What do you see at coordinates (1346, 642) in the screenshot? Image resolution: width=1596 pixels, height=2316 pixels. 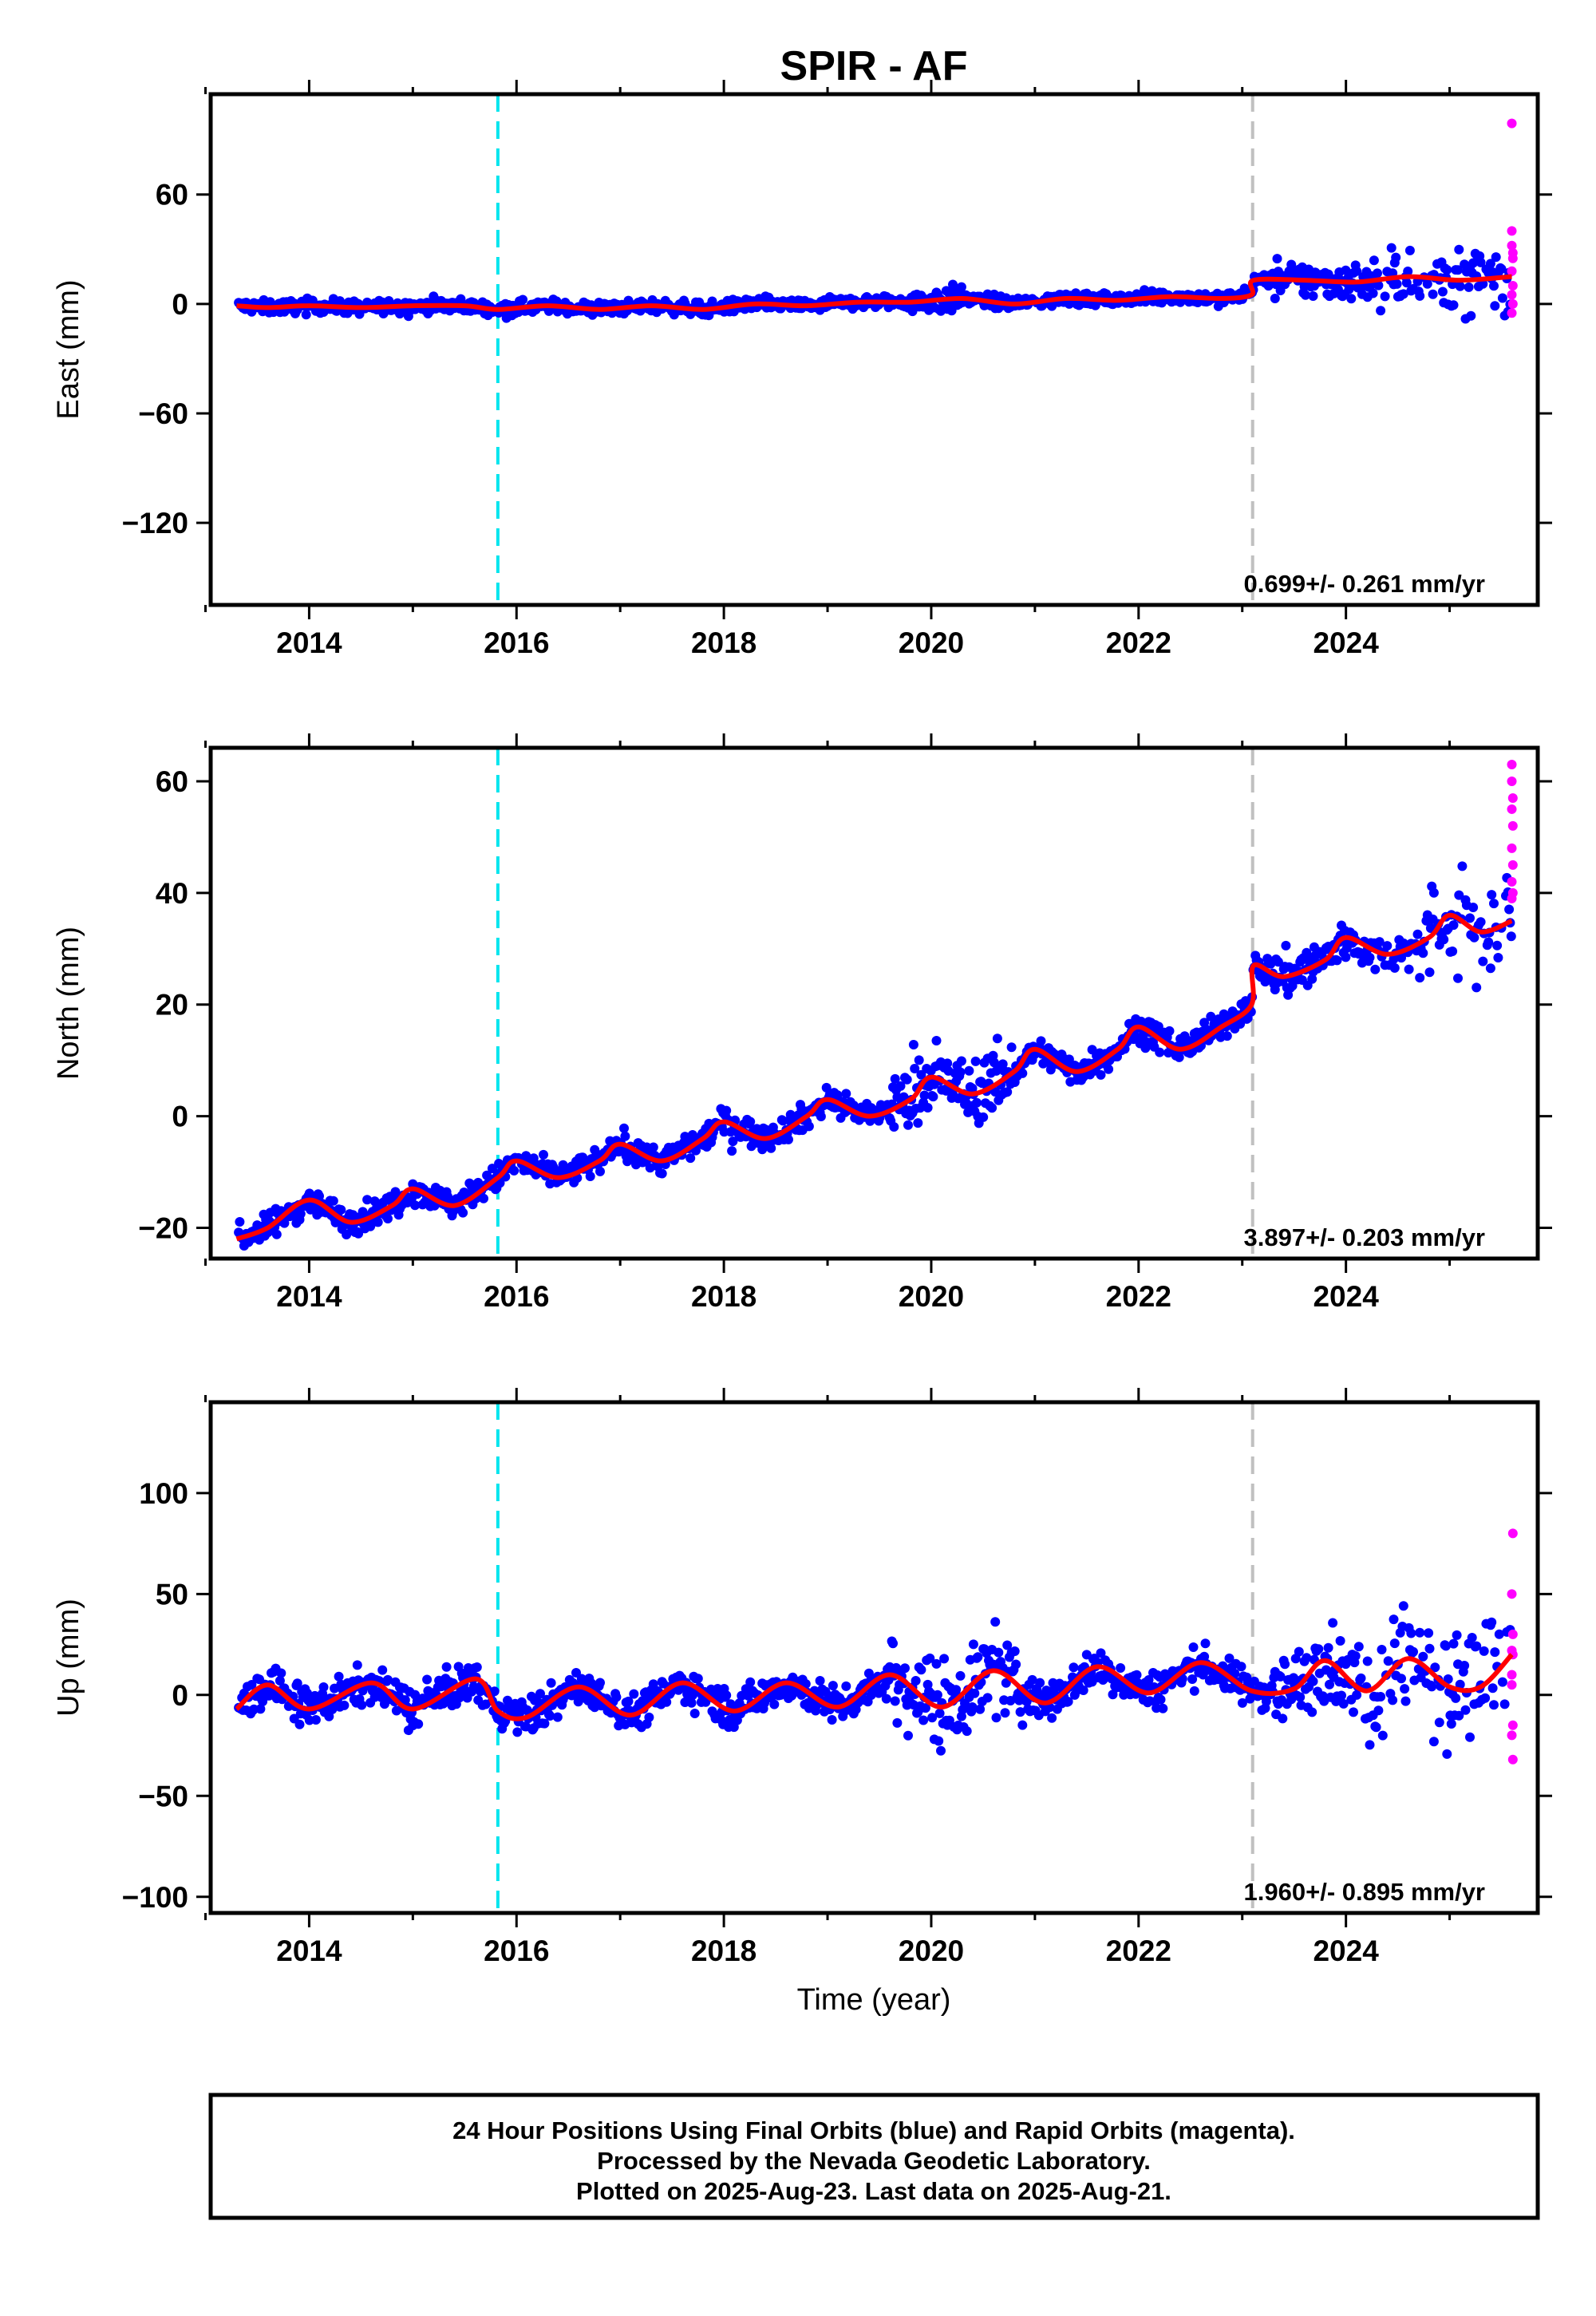 I see `x-tick-label: 2024` at bounding box center [1346, 642].